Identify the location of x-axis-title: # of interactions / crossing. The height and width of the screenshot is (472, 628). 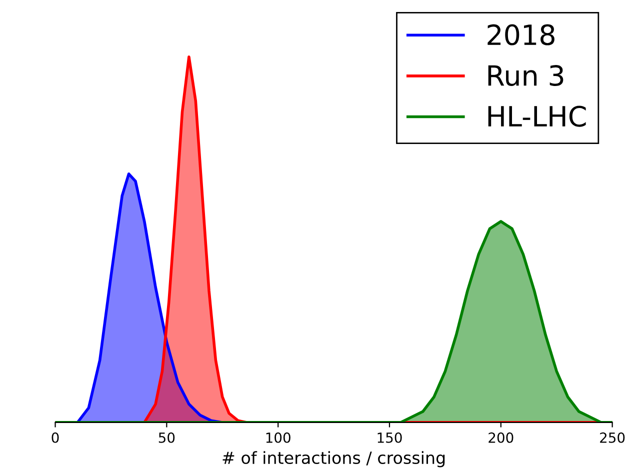
(333, 459).